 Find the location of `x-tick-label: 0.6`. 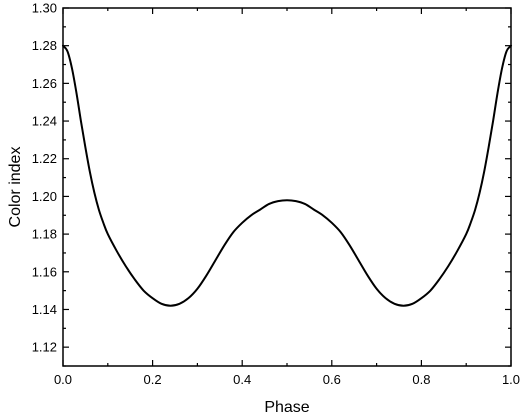

x-tick-label: 0.6 is located at coordinates (332, 379).